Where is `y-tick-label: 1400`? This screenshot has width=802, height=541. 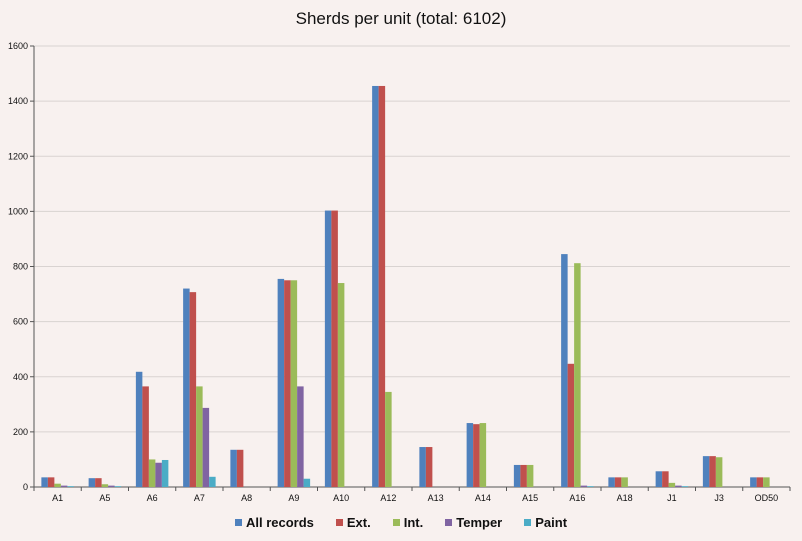 y-tick-label: 1400 is located at coordinates (18, 101).